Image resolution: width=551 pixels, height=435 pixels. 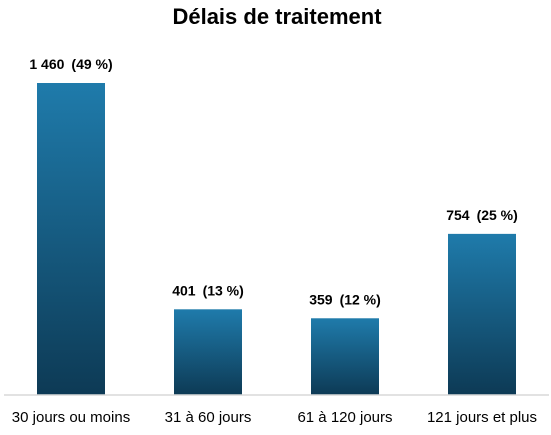 I want to click on data-label-3: 359 (12 %), so click(x=345, y=299).